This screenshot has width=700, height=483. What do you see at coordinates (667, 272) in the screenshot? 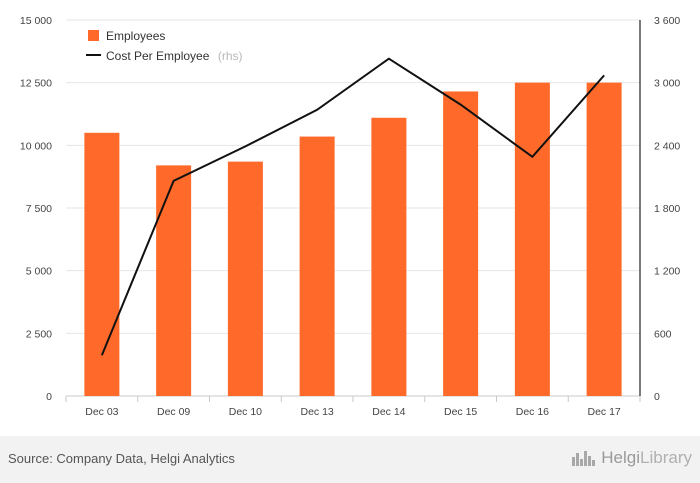
I see `y-right-tick-label: 1 200` at bounding box center [667, 272].